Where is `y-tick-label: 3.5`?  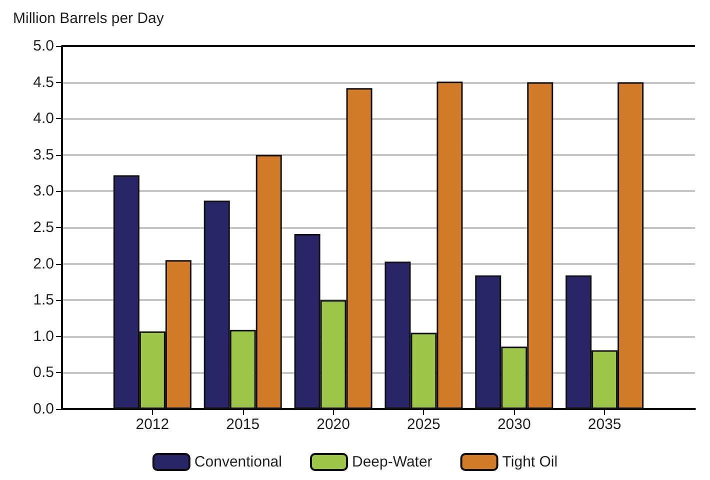 y-tick-label: 3.5 is located at coordinates (43, 155).